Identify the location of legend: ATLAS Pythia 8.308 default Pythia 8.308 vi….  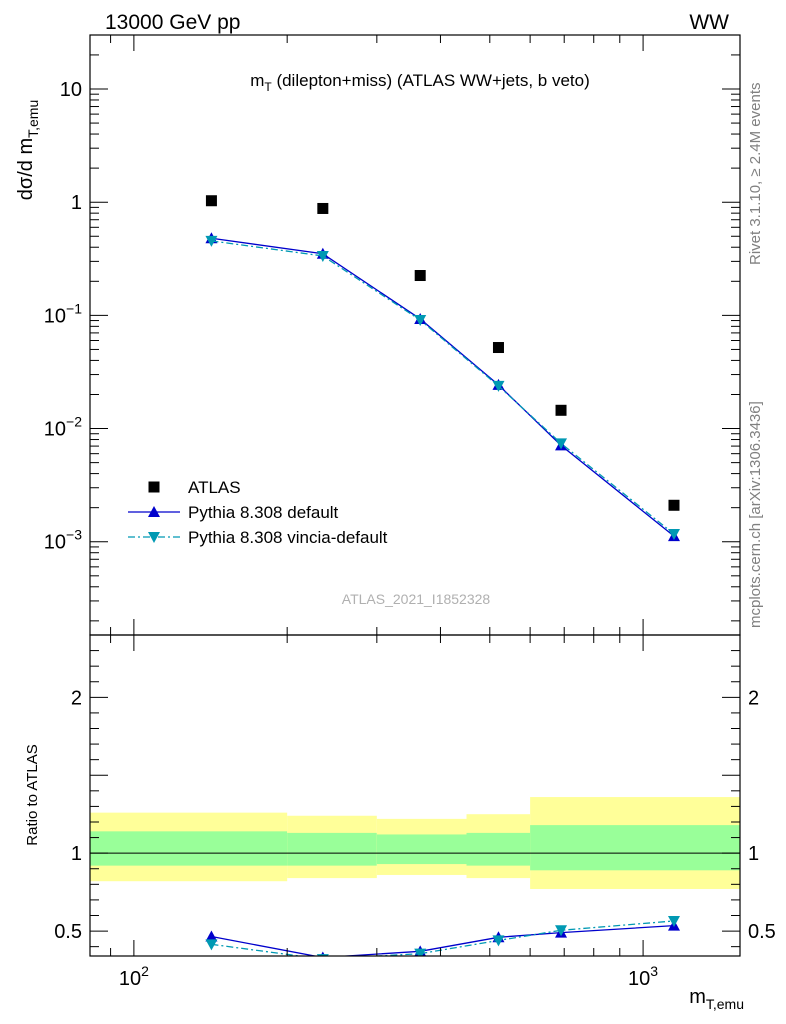
(258, 512).